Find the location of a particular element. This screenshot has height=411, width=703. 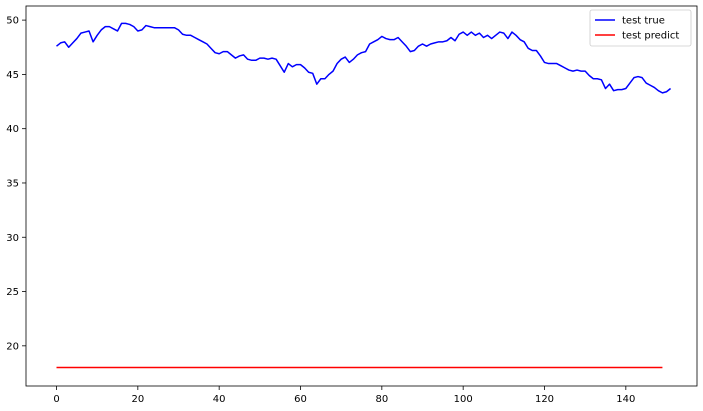

x-tick-label: 20 is located at coordinates (137, 399).